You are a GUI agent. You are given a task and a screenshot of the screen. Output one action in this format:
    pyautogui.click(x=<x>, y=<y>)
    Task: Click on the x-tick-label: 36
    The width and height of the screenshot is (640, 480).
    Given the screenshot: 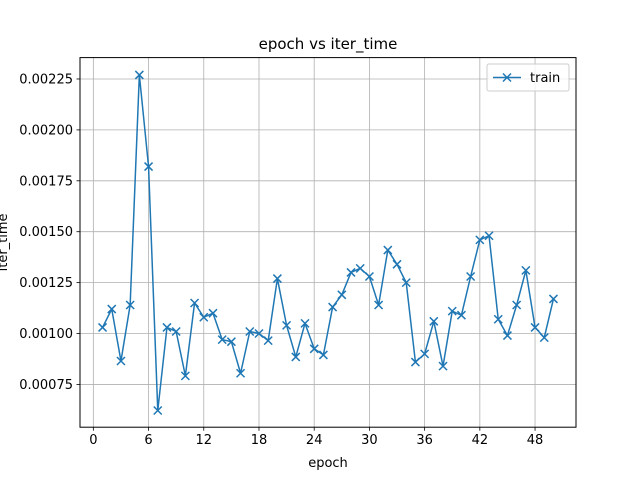 What is the action you would take?
    pyautogui.click(x=424, y=440)
    